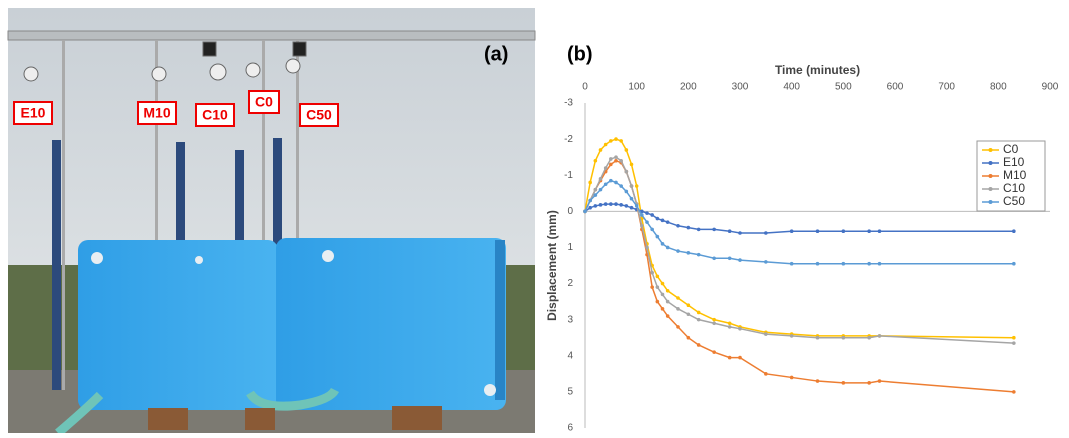 The width and height of the screenshot is (1069, 438). Describe the element at coordinates (1014, 188) in the screenshot. I see `legend-label: C10` at that location.